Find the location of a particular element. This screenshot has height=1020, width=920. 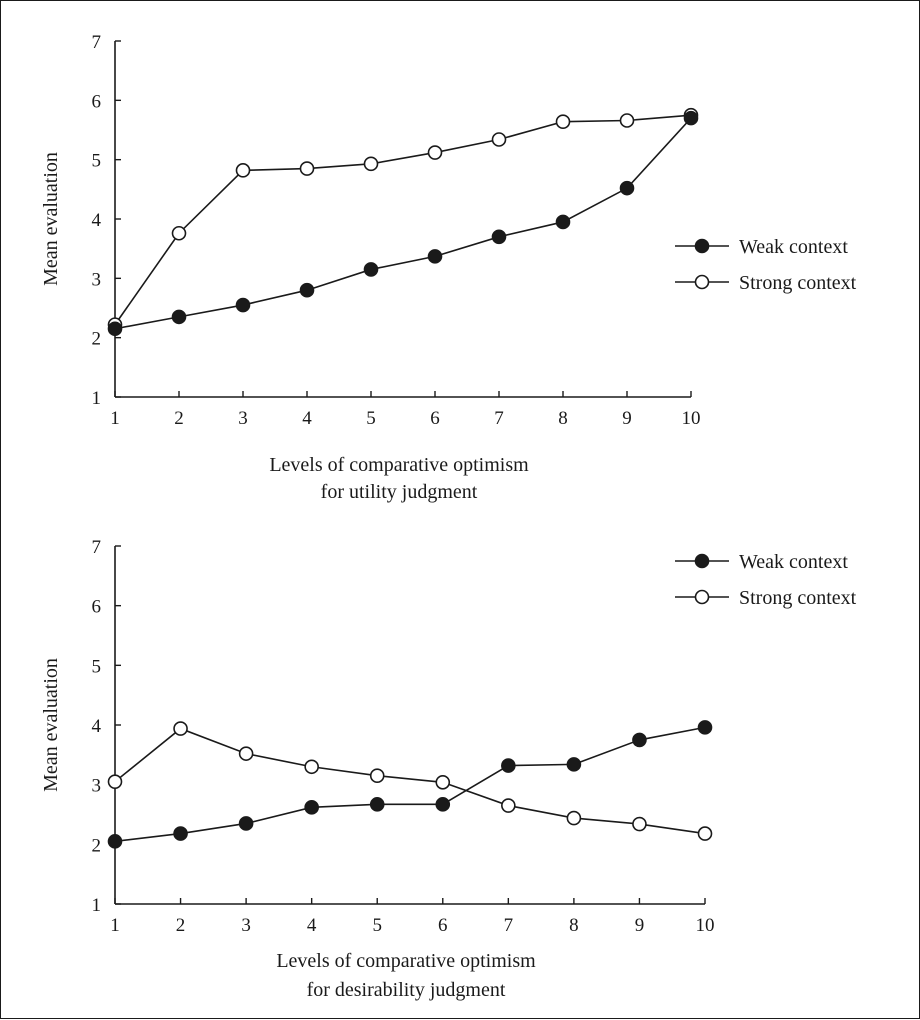

x-axis-label-line-2: for desirability judgment is located at coordinates (406, 990).